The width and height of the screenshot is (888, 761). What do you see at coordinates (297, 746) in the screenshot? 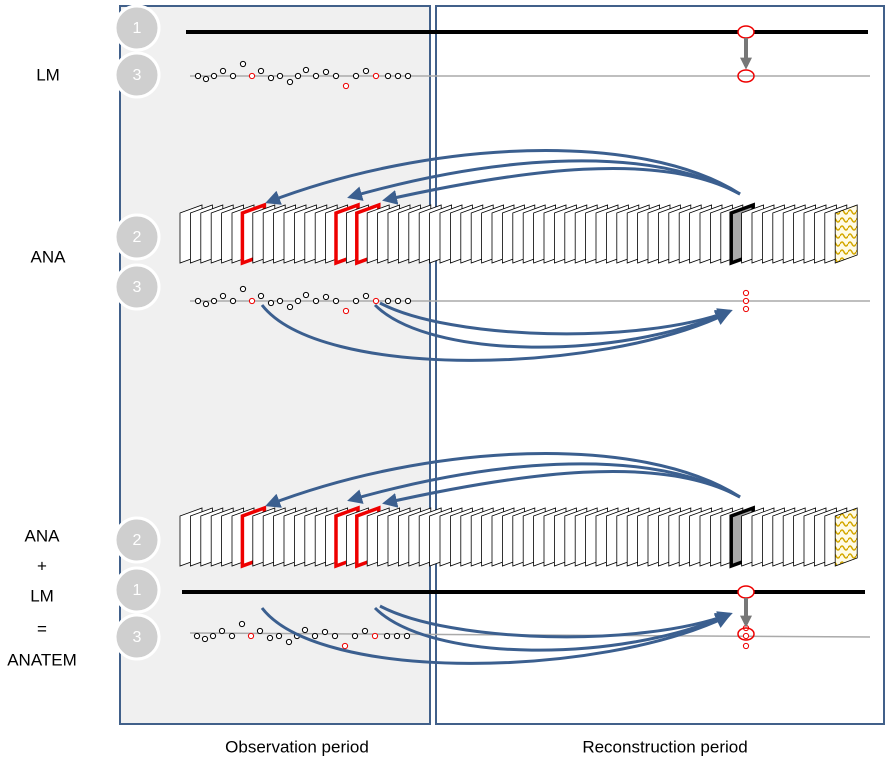
I see `period-label: Observation period` at bounding box center [297, 746].